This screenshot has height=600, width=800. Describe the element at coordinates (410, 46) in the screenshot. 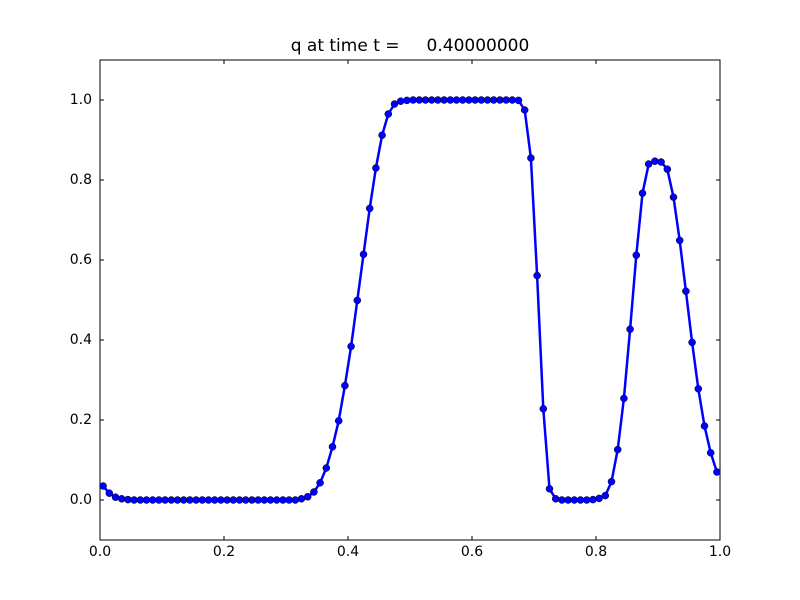

I see `chart-title: q at time t = 0.40000000` at that location.